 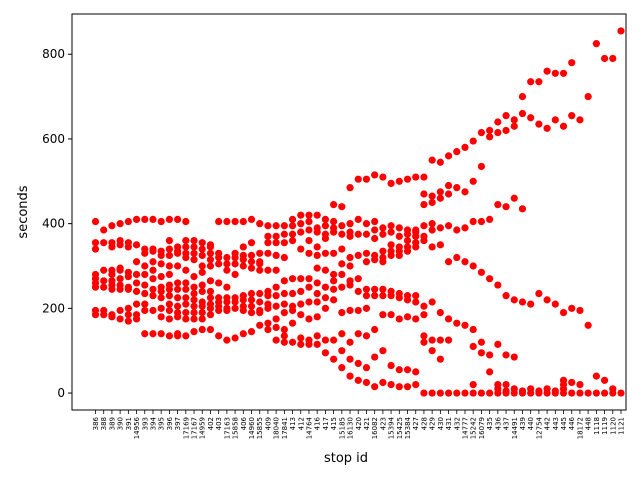 I want to click on x-tick-label: 427, so click(x=416, y=423).